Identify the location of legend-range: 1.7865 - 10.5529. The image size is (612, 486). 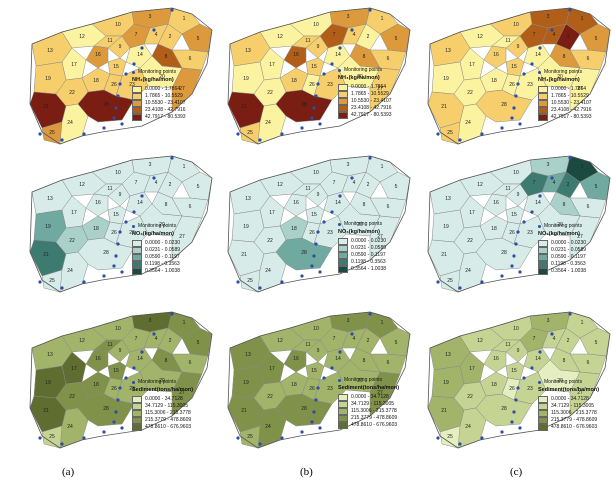
(370, 93).